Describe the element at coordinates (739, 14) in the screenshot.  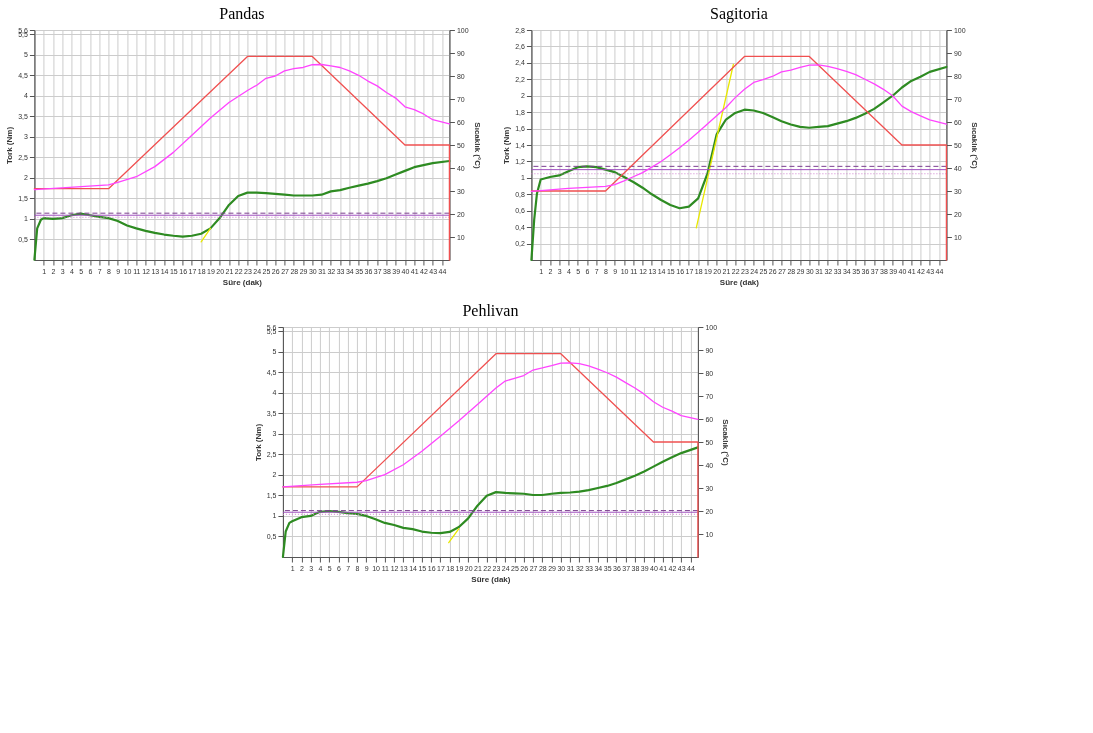
I see `chart-title: Sagitoria` at that location.